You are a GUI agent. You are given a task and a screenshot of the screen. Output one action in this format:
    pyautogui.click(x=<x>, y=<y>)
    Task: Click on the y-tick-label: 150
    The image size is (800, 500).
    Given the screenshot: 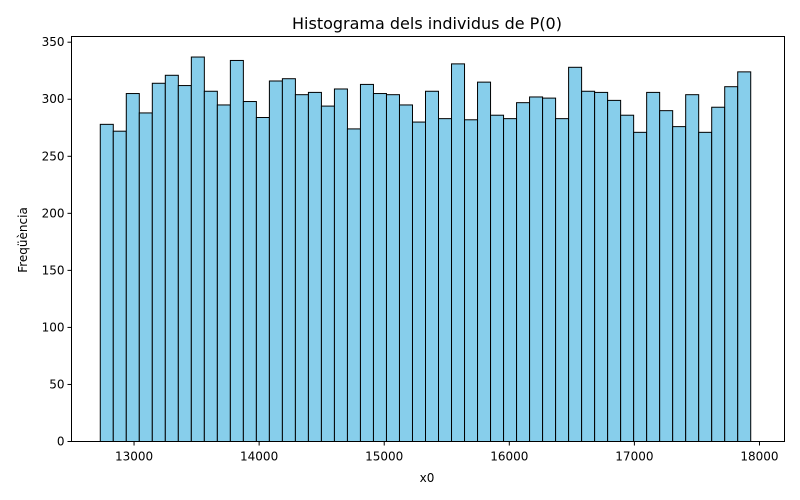 What is the action you would take?
    pyautogui.click(x=53, y=270)
    